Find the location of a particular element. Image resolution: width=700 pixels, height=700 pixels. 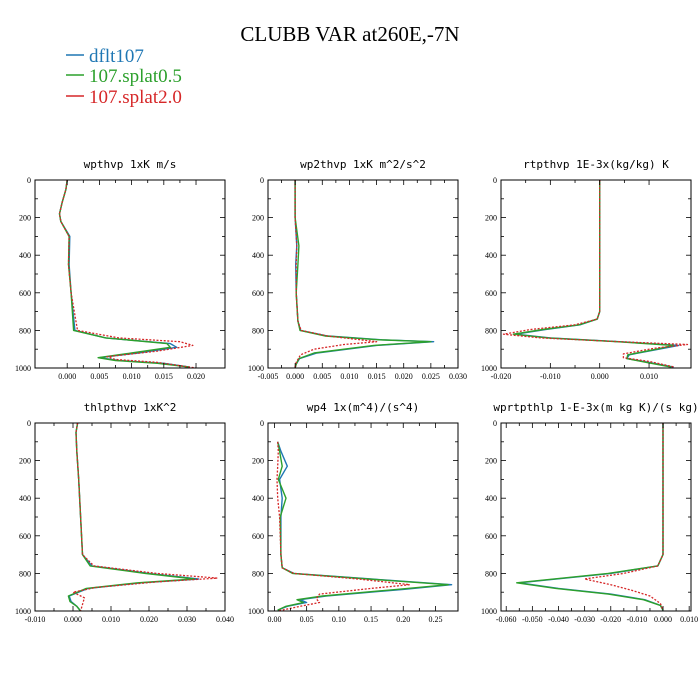

x-tick-label: 0.15 is located at coordinates (371, 619).